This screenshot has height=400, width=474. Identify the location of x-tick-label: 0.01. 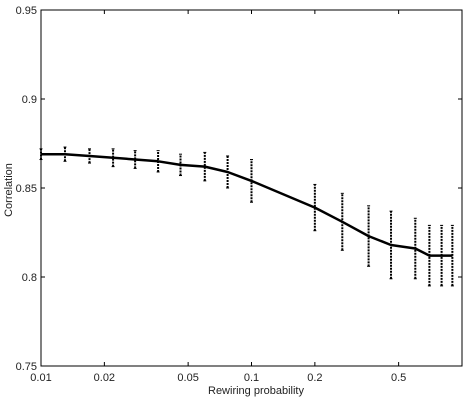
(40, 378).